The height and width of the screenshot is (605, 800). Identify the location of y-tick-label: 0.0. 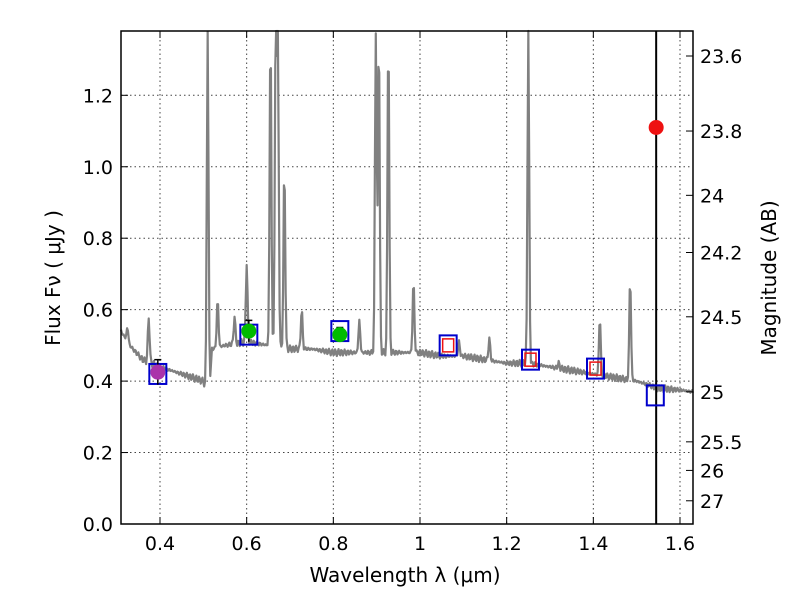
(98, 525).